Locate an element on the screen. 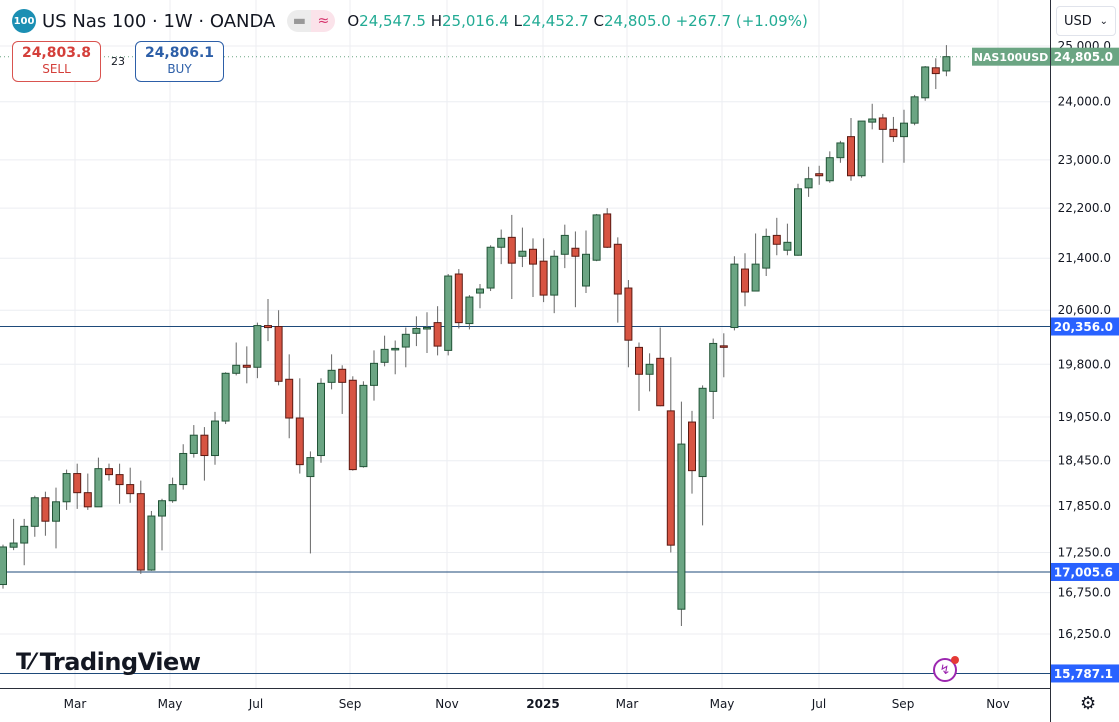 The image size is (1119, 722). open-value: 24,547.5 is located at coordinates (392, 21).